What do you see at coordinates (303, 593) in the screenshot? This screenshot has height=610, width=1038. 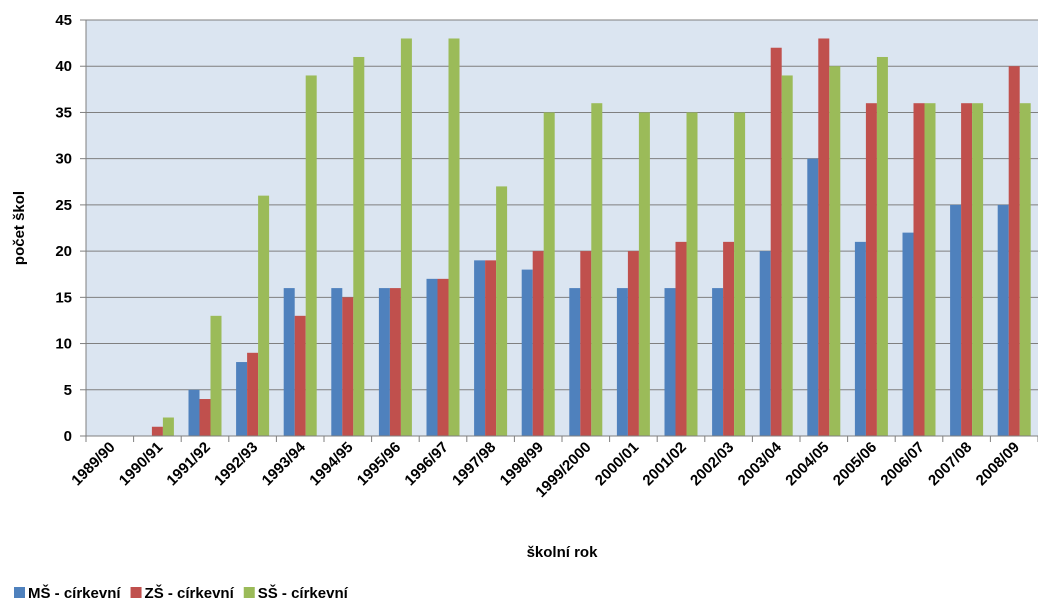 I see `legend-label: SŠ - církevní` at bounding box center [303, 593].